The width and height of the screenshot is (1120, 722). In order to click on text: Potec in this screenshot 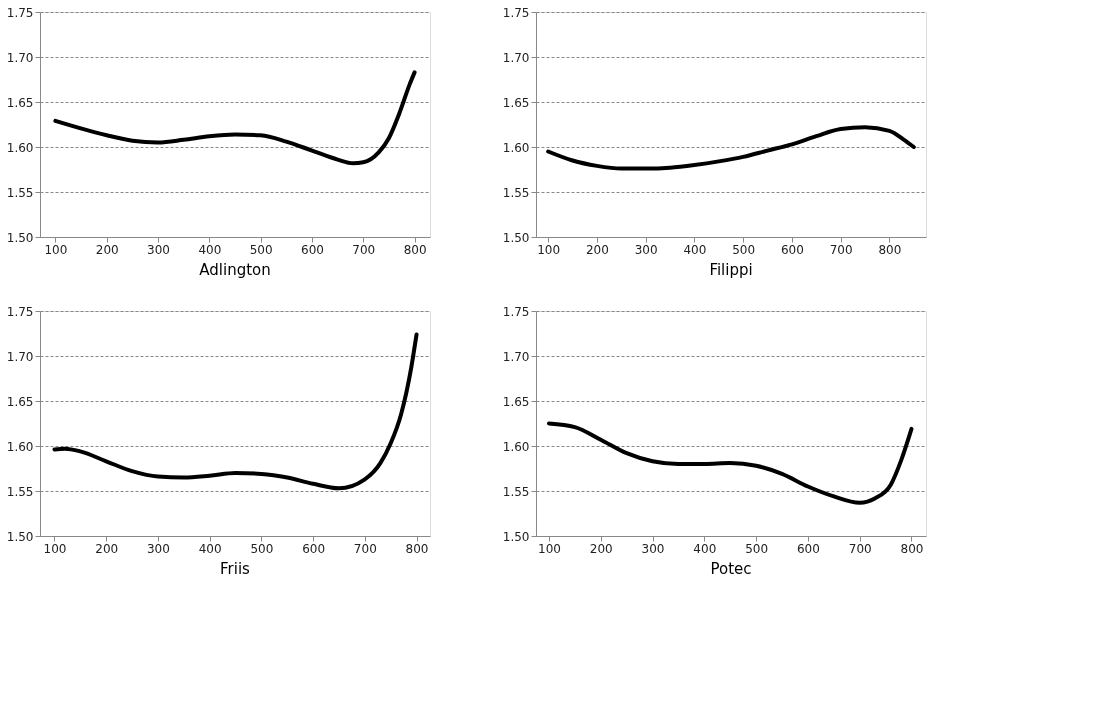, I will do `click(731, 569)`.